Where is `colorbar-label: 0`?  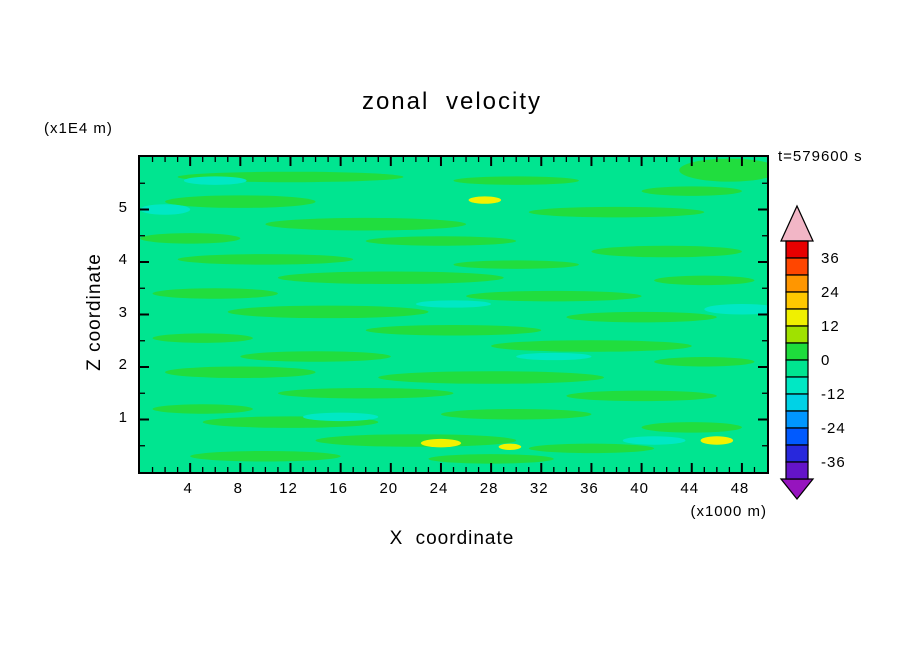 colorbar-label: 0 is located at coordinates (825, 360).